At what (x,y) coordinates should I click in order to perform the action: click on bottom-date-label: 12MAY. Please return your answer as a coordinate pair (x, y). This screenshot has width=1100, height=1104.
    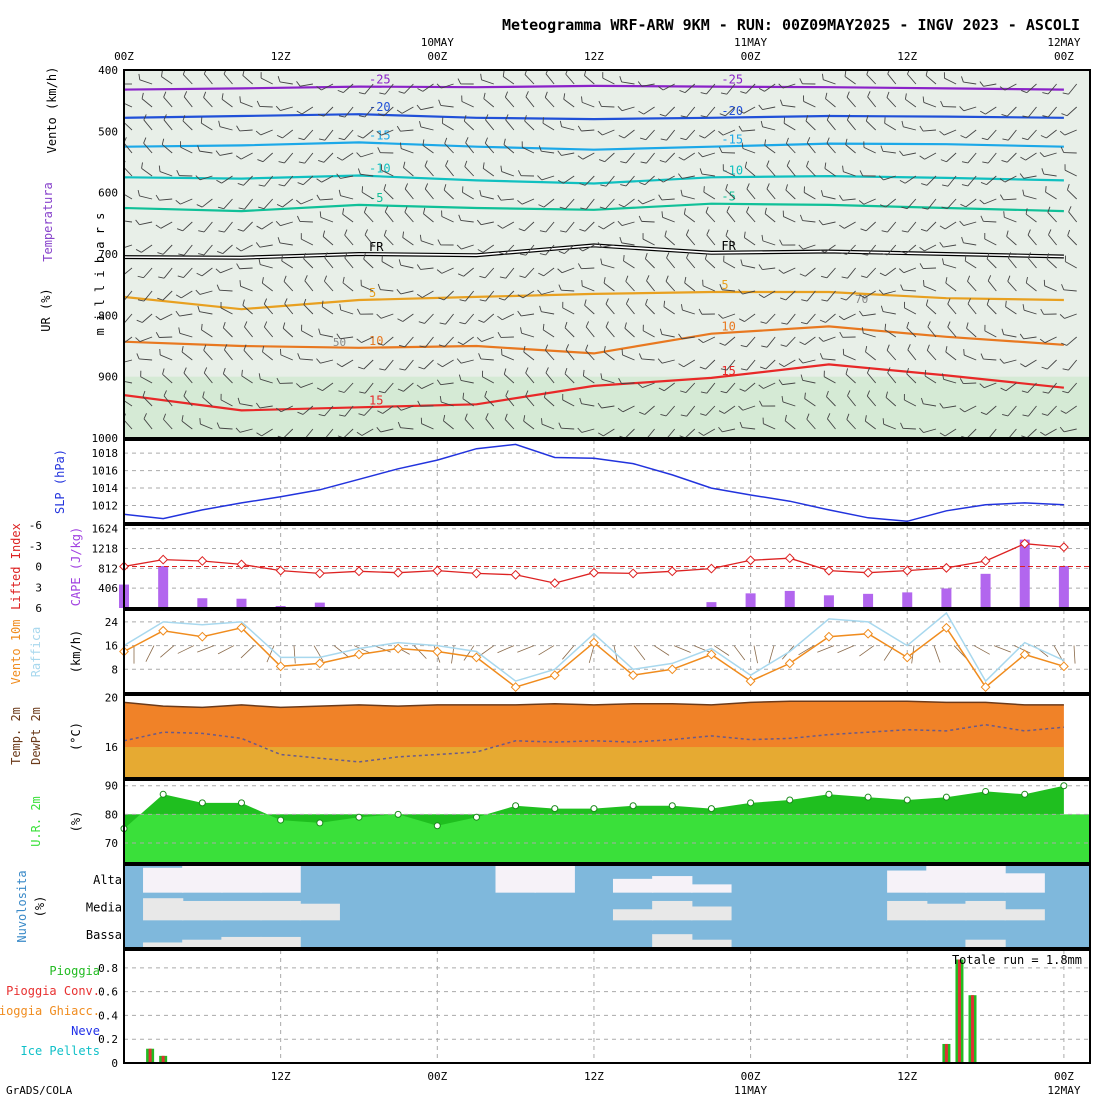
    Looking at the image, I should click on (1063, 1090).